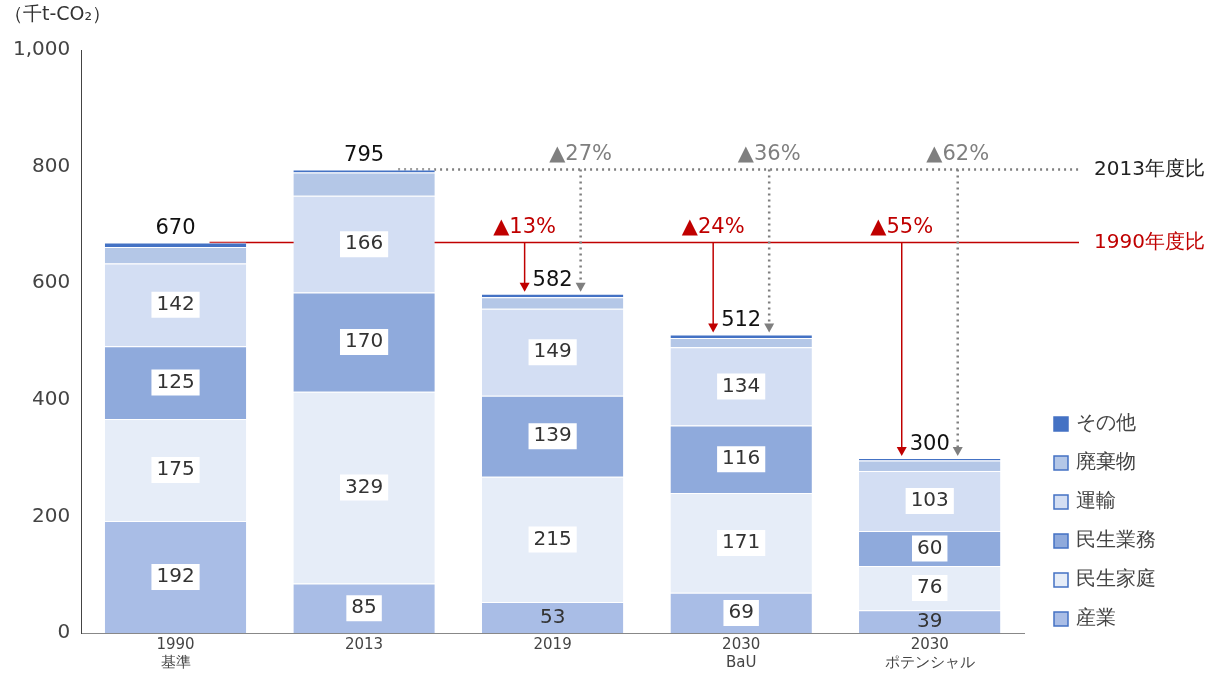 The image size is (1214, 680). What do you see at coordinates (930, 619) in the screenshot?
I see `data-label: 39` at bounding box center [930, 619].